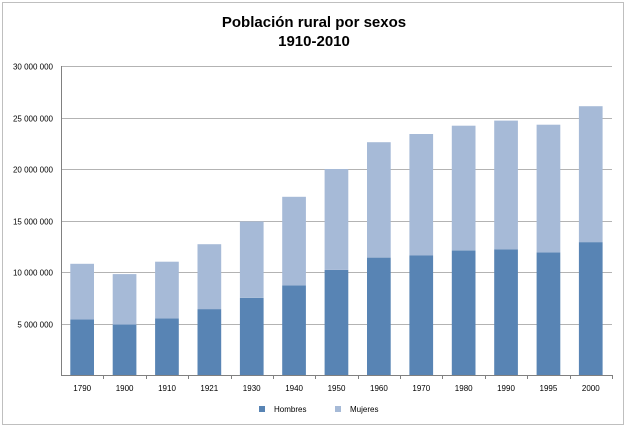 This screenshot has height=429, width=628. What do you see at coordinates (336, 219) in the screenshot?
I see `bar-mujeres-1950` at bounding box center [336, 219].